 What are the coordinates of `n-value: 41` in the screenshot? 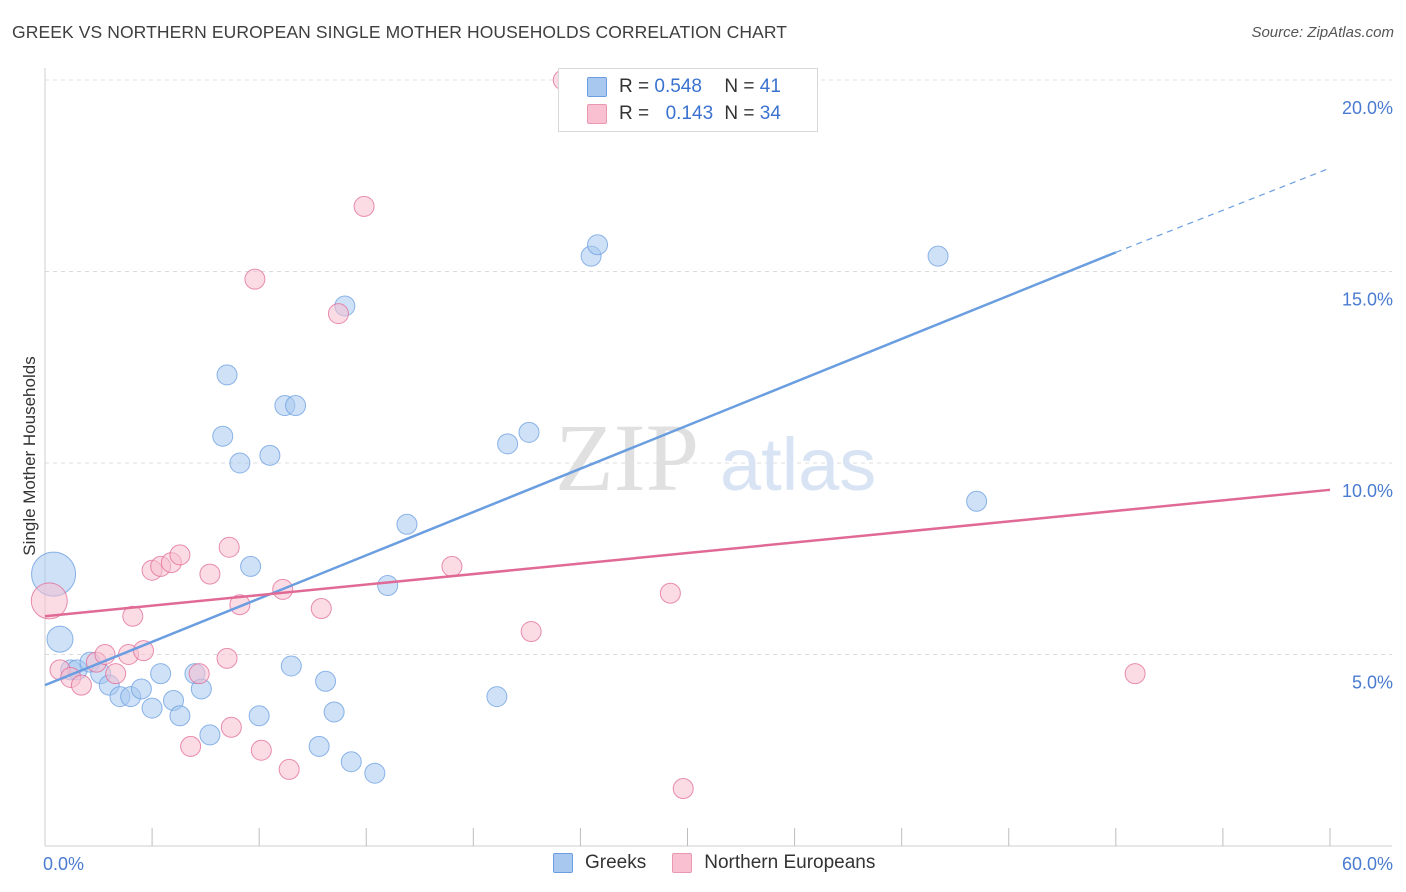 It's located at (770, 86).